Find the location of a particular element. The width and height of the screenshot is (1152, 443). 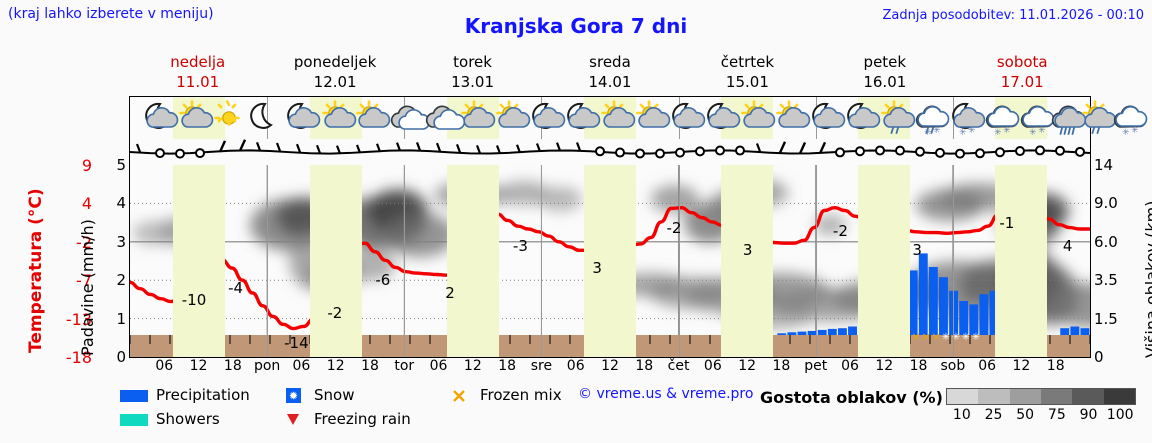

day-date: 12.01 is located at coordinates (335, 82).